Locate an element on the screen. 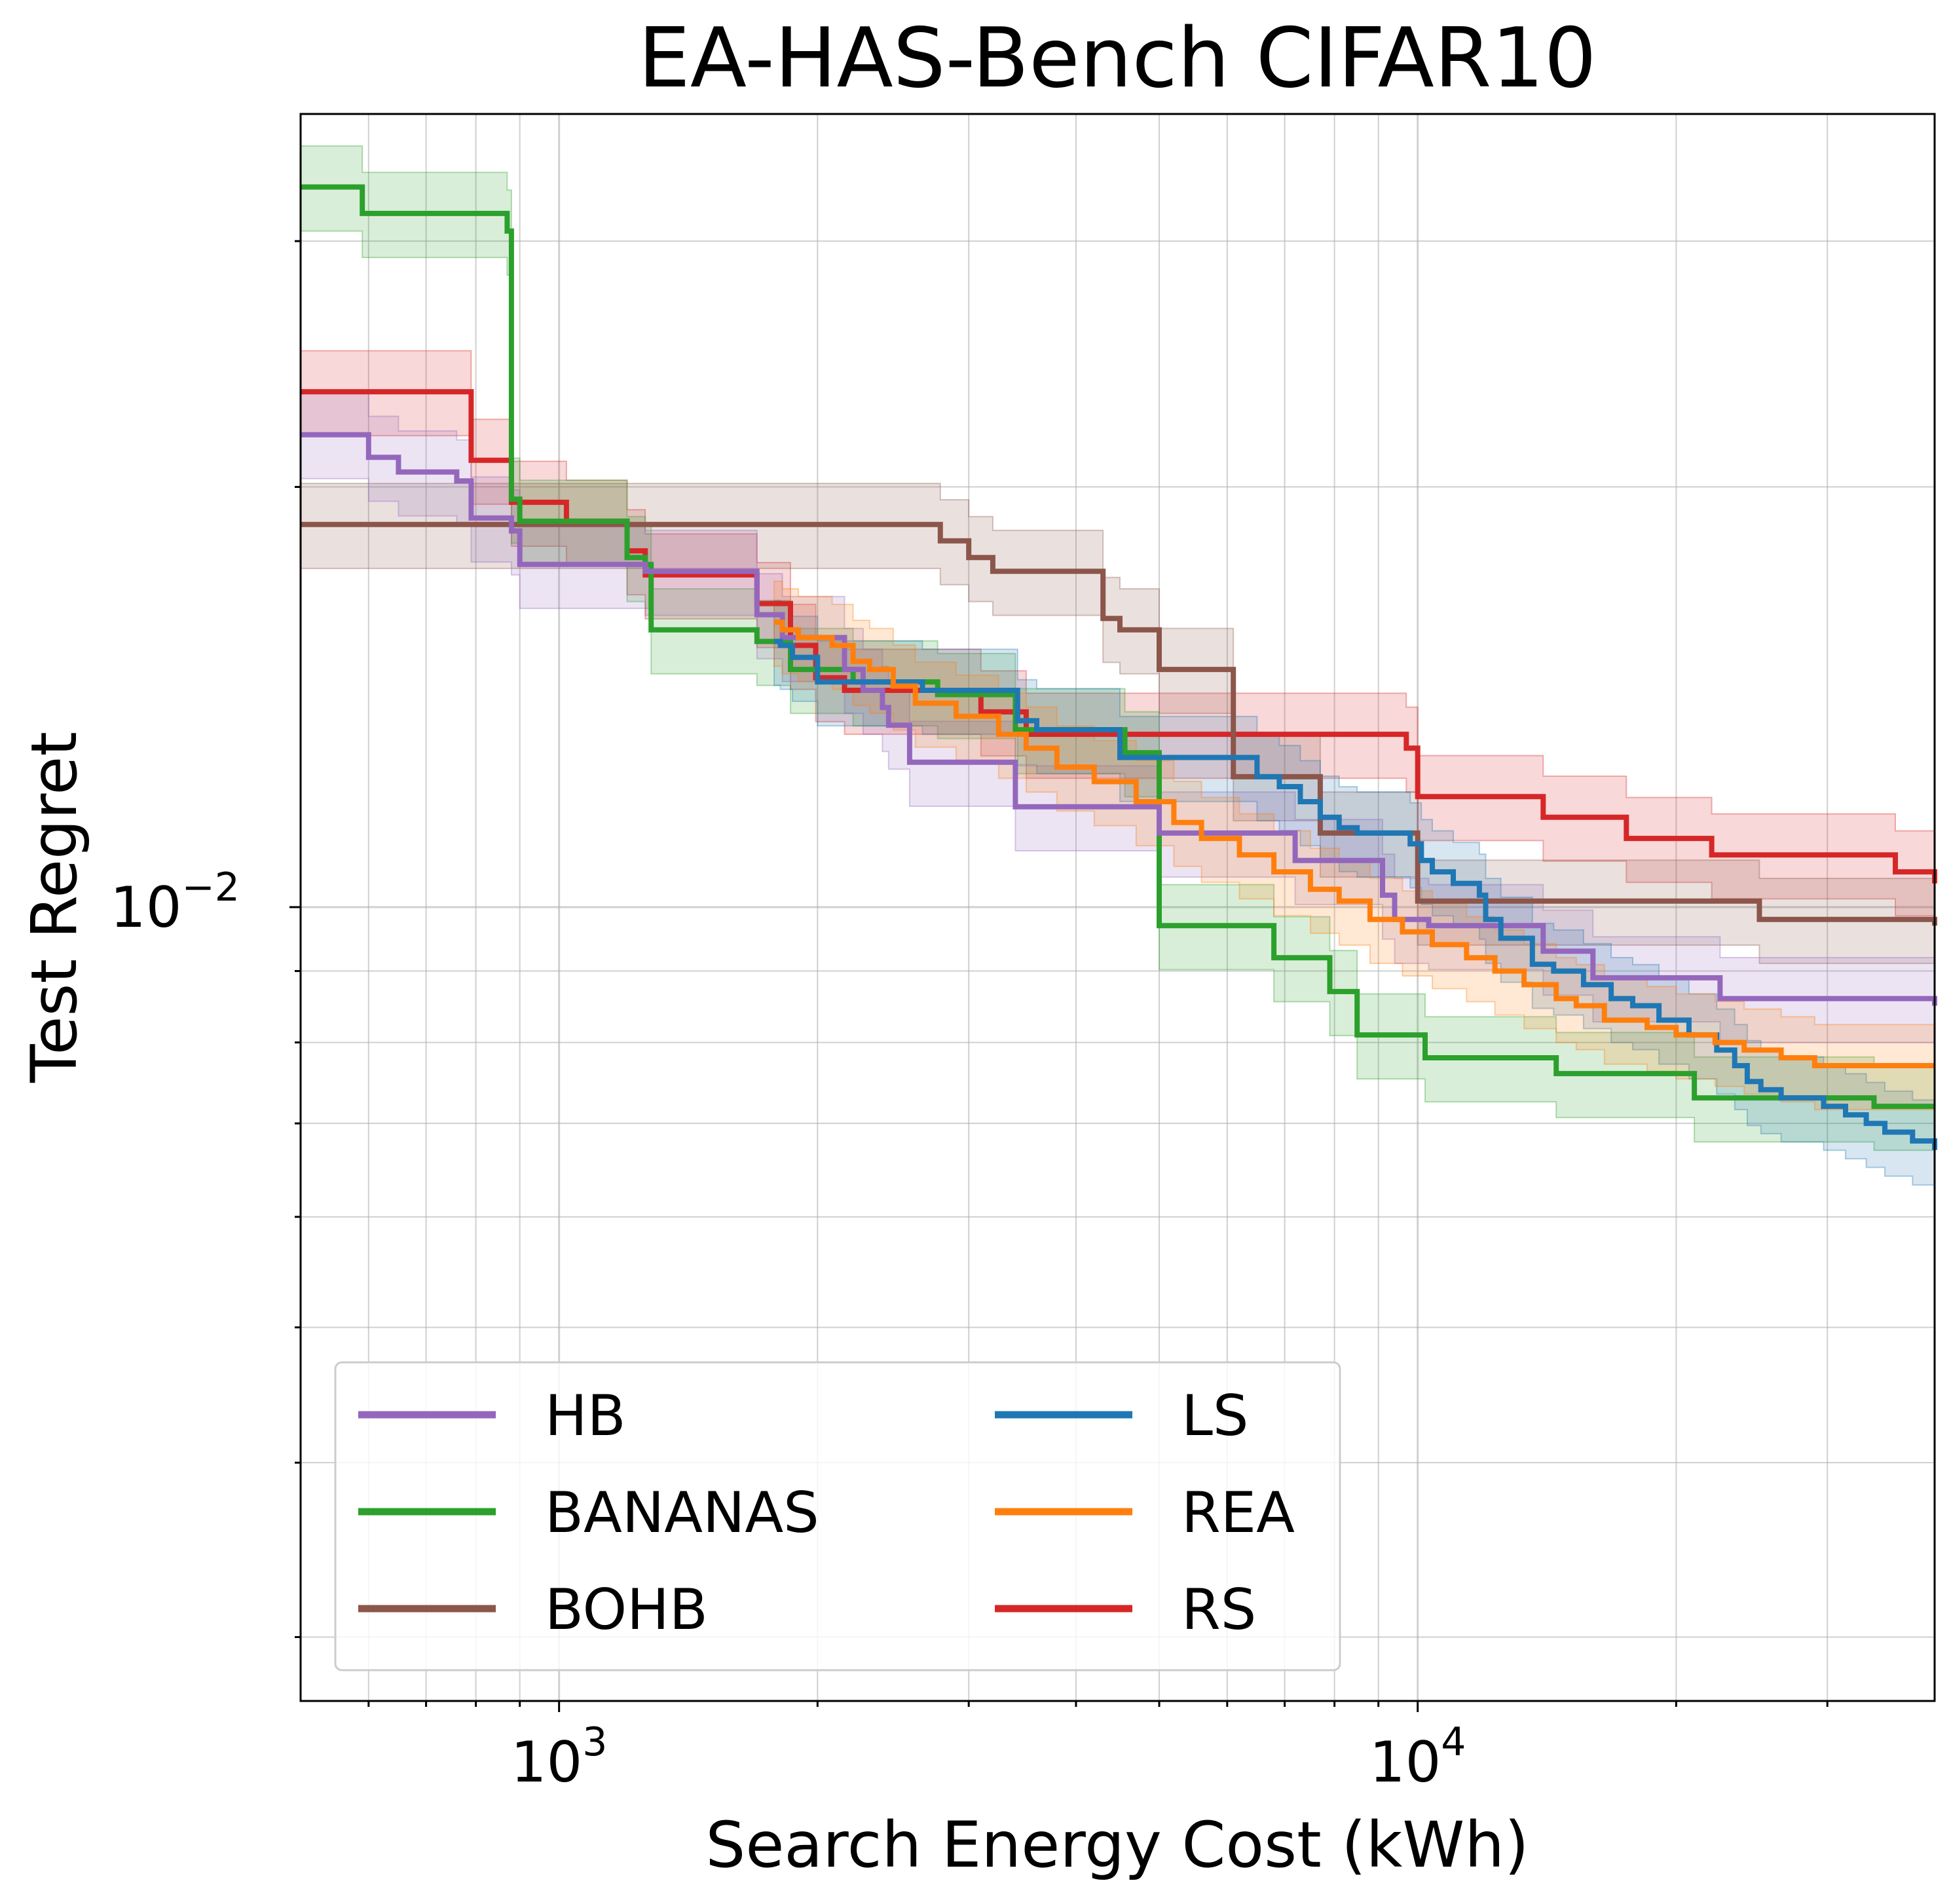 The width and height of the screenshot is (1951, 1904). legend: HB BANANAS BOHB LS REA RS is located at coordinates (838, 1516).